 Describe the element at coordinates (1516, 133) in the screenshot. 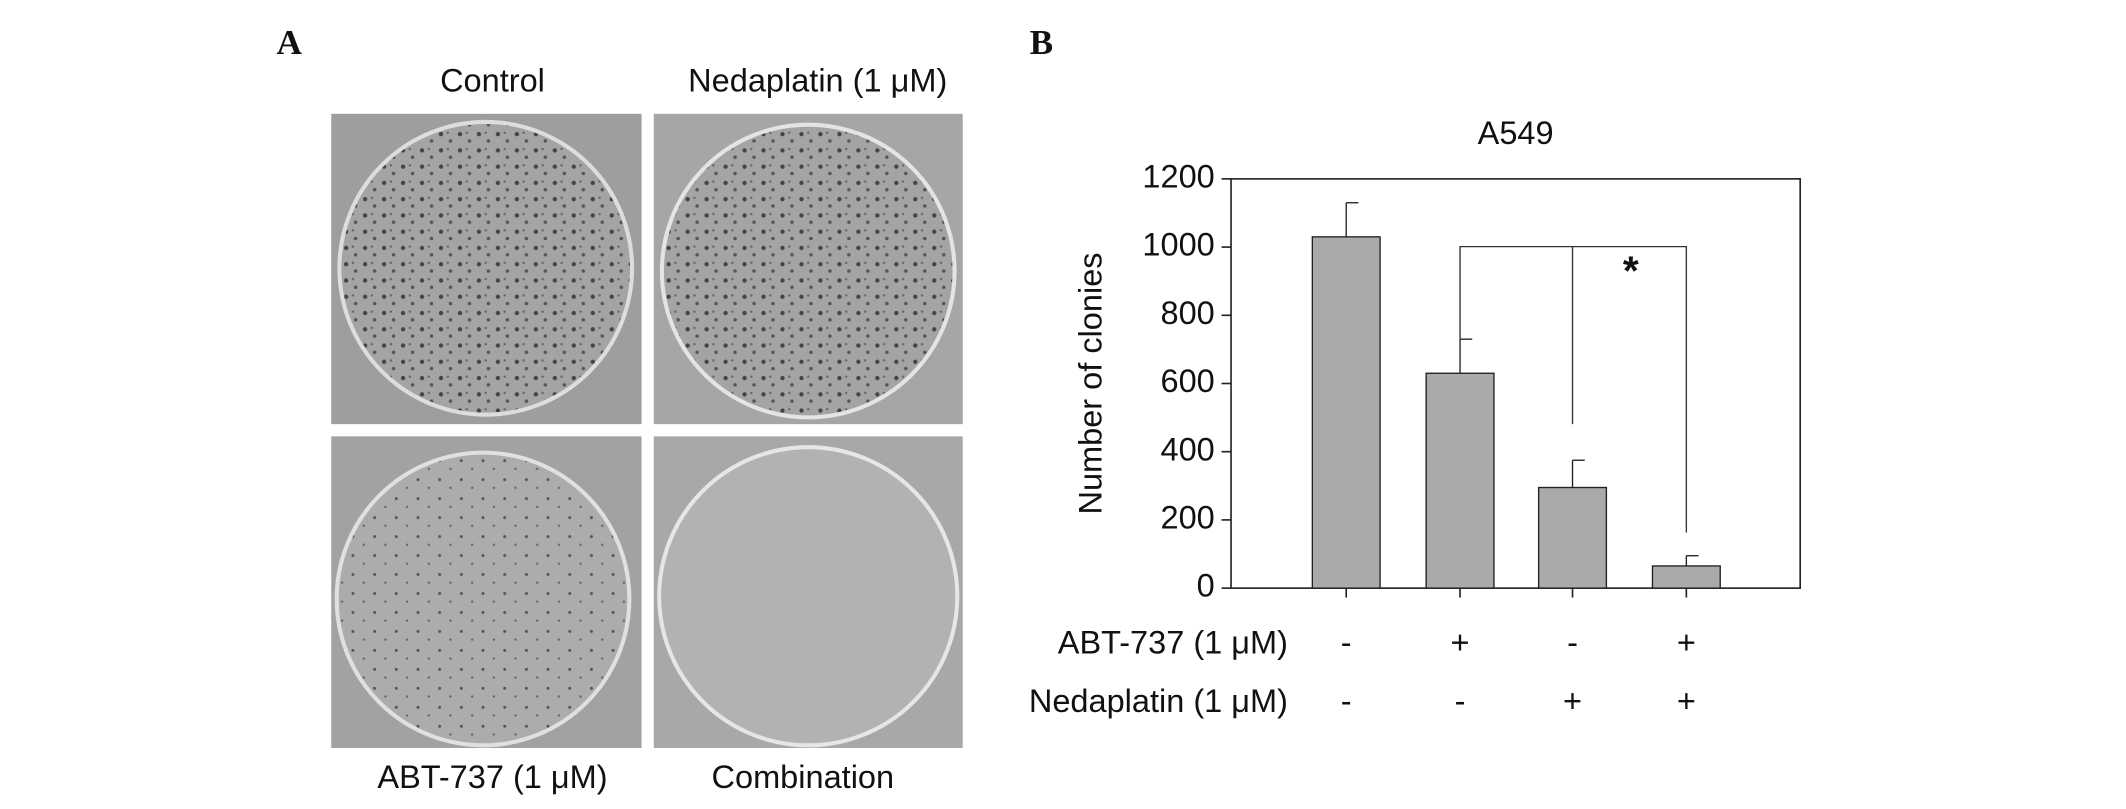

I see `chart-title: A549` at that location.